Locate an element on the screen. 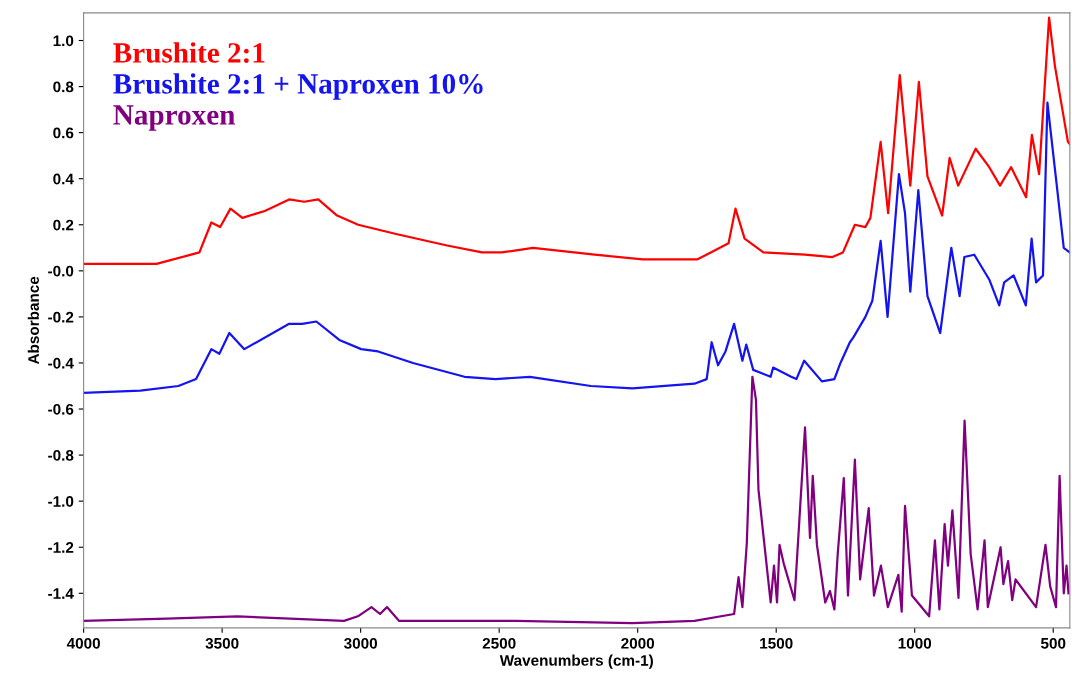  x-tick-label: 2000 is located at coordinates (638, 643).